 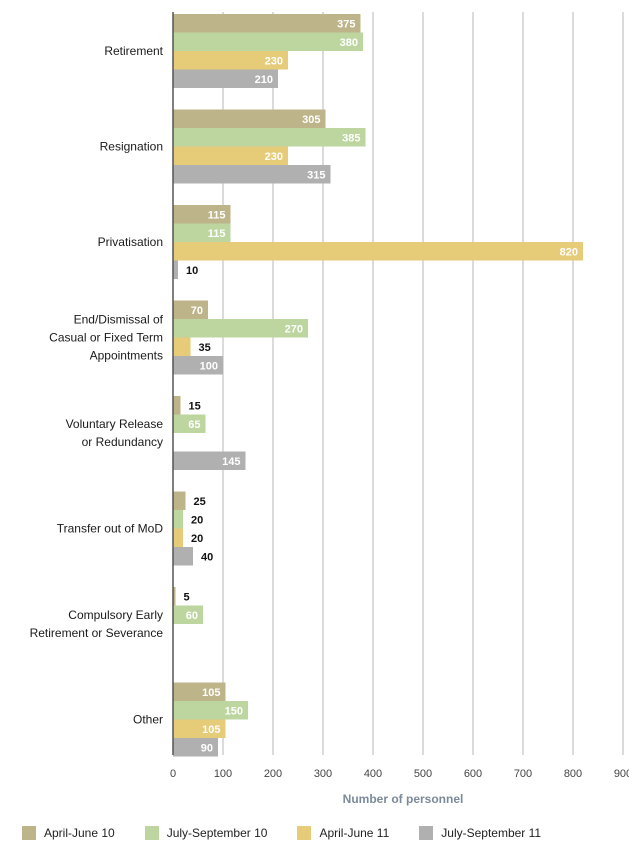 What do you see at coordinates (200, 502) in the screenshot?
I see `bar-value-label: 25` at bounding box center [200, 502].